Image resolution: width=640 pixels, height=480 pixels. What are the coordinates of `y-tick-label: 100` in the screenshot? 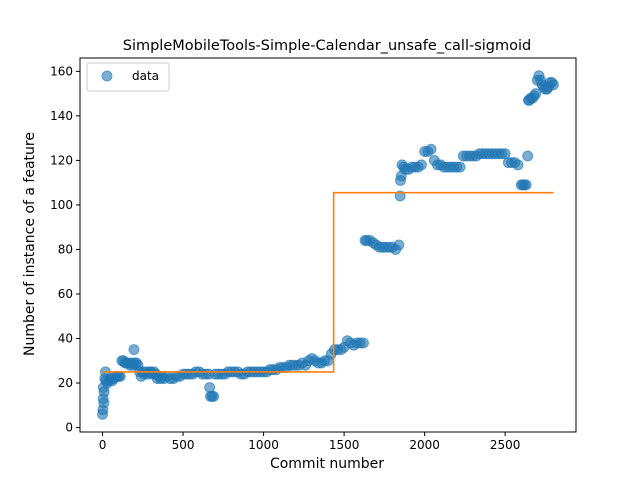 It's located at (61, 205).